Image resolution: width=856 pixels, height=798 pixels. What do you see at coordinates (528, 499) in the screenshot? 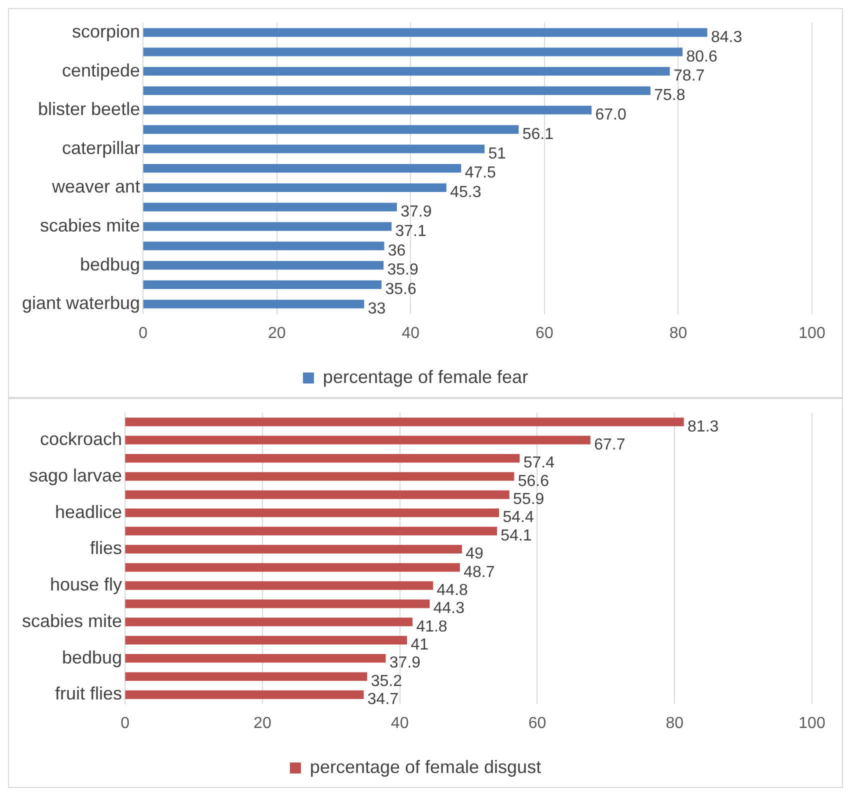
I see `data-label: 55.9` at bounding box center [528, 499].